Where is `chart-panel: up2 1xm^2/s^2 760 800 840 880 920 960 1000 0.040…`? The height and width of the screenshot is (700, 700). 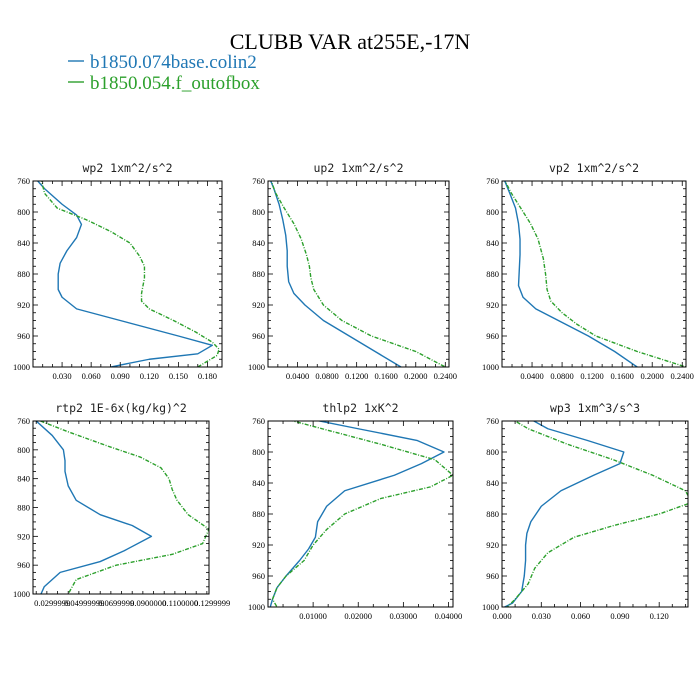 chart-panel: up2 1xm^2/s^2 760 800 840 880 920 960 1000 0.040… is located at coordinates (352, 271).